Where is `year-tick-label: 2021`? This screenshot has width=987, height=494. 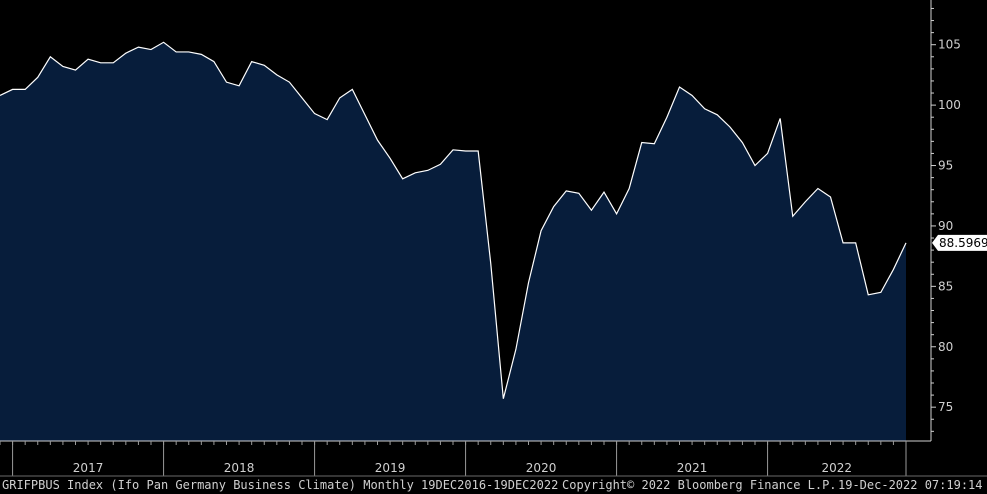 year-tick-label: 2021 is located at coordinates (692, 468).